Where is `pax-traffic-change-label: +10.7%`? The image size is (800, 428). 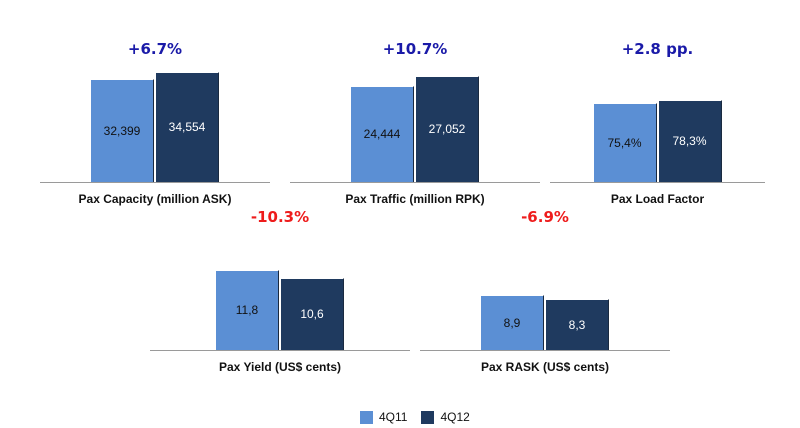 pax-traffic-change-label: +10.7% is located at coordinates (415, 49).